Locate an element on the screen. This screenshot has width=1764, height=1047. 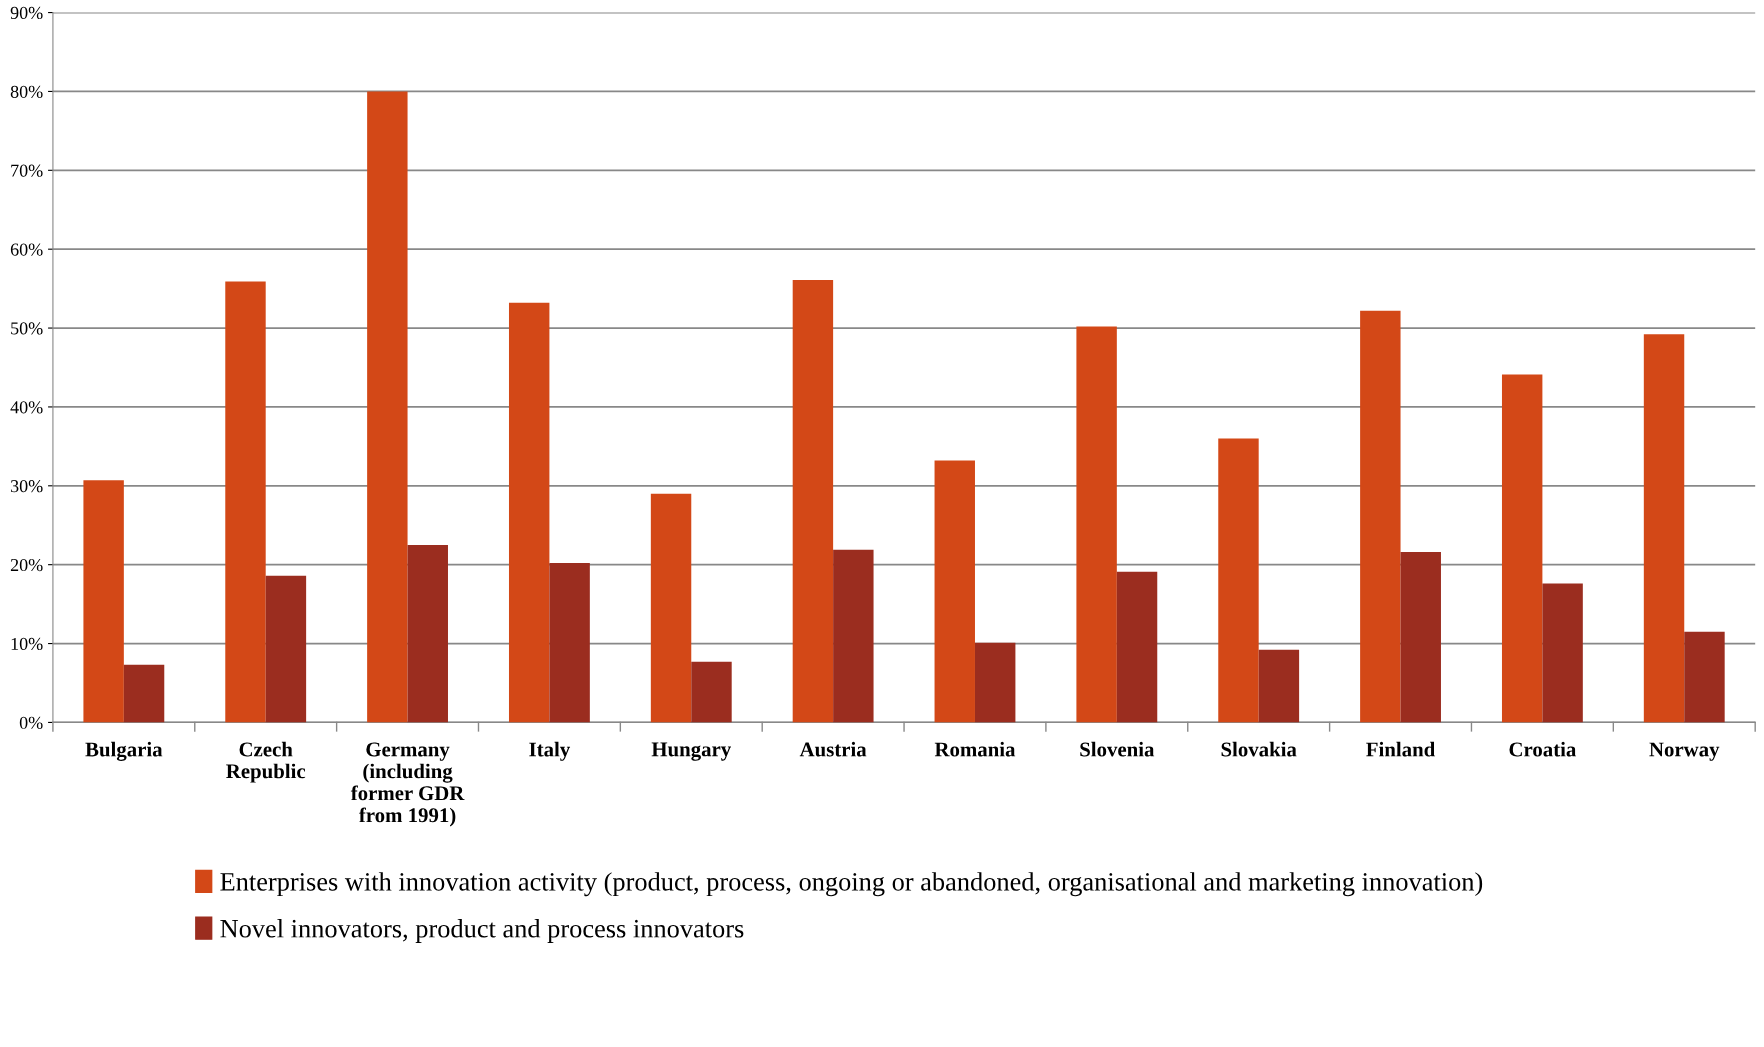
x-tick-label: Finland is located at coordinates (1401, 749).